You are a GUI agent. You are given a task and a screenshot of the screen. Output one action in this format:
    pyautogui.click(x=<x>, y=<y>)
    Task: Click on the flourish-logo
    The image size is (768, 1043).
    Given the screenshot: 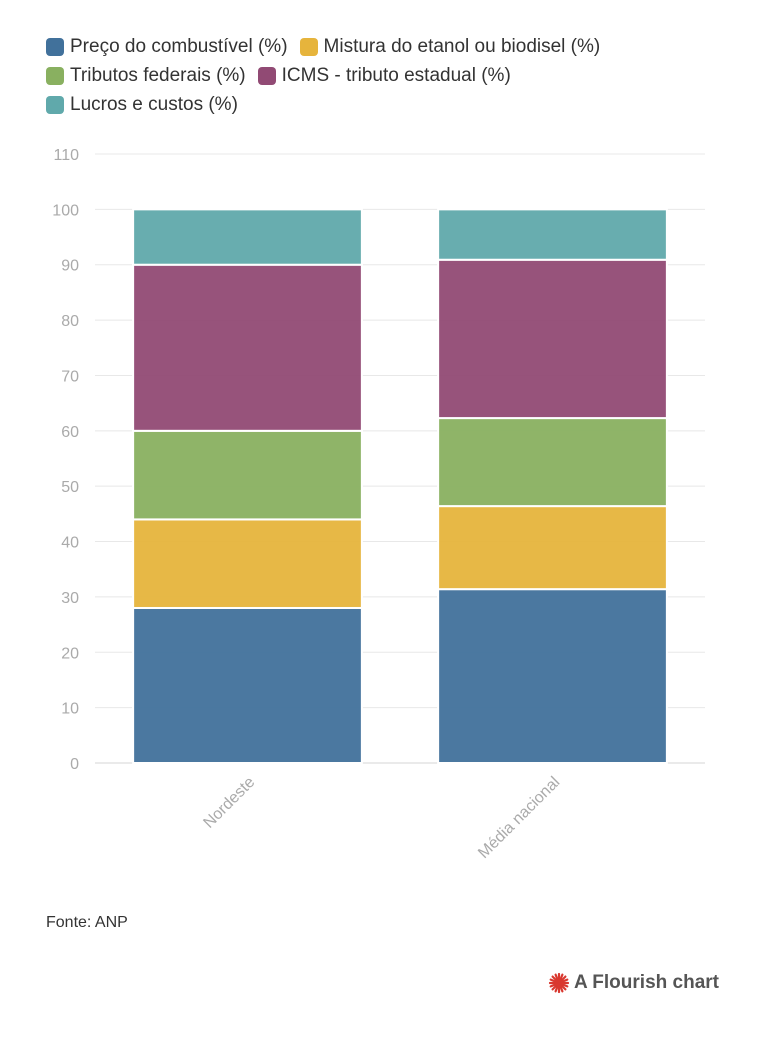 What is the action you would take?
    pyautogui.click(x=559, y=983)
    